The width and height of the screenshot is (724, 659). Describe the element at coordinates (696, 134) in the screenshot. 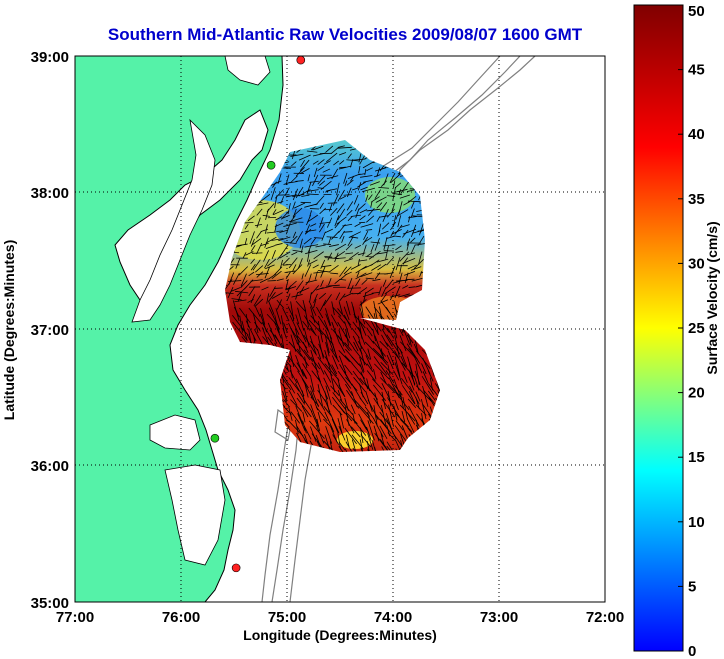

I see `colorbar-tick-label: 40` at that location.